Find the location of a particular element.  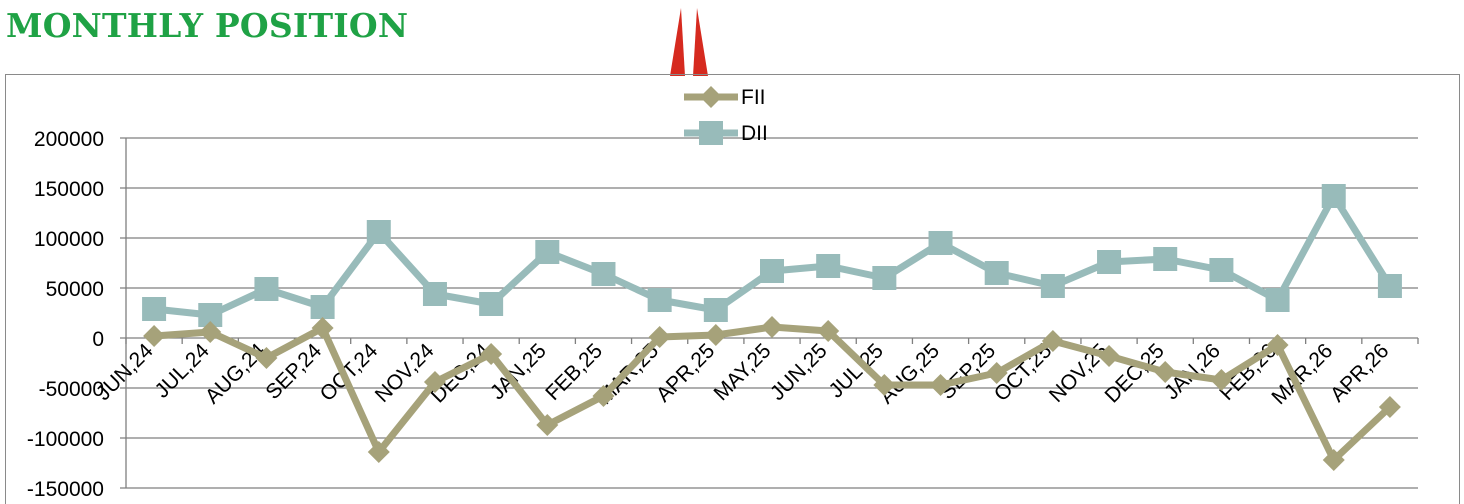

x-tick-label: NOV,24 is located at coordinates (405, 373).